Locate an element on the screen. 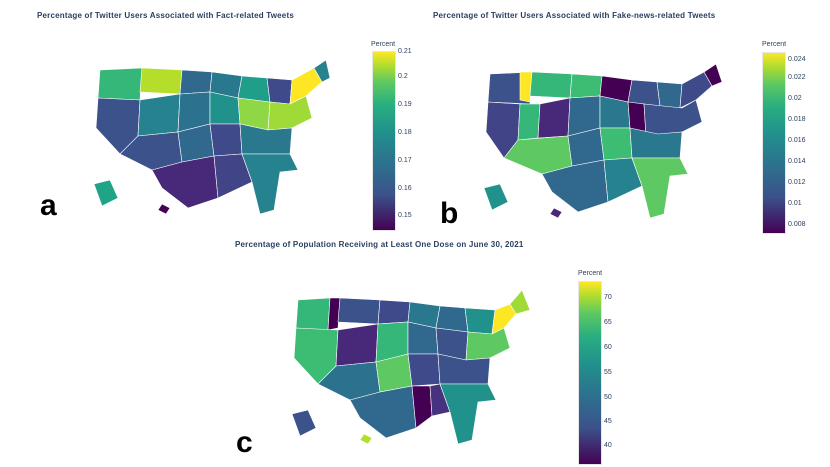 The width and height of the screenshot is (830, 467). panel-label-b: b is located at coordinates (449, 213).